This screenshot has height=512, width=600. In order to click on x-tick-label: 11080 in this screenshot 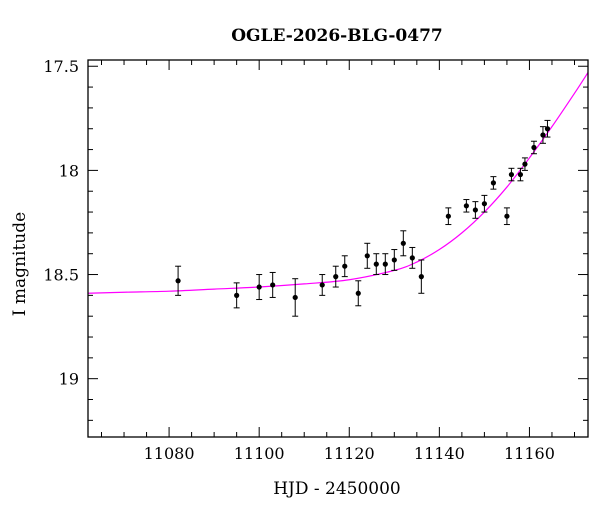, I will do `click(169, 453)`.